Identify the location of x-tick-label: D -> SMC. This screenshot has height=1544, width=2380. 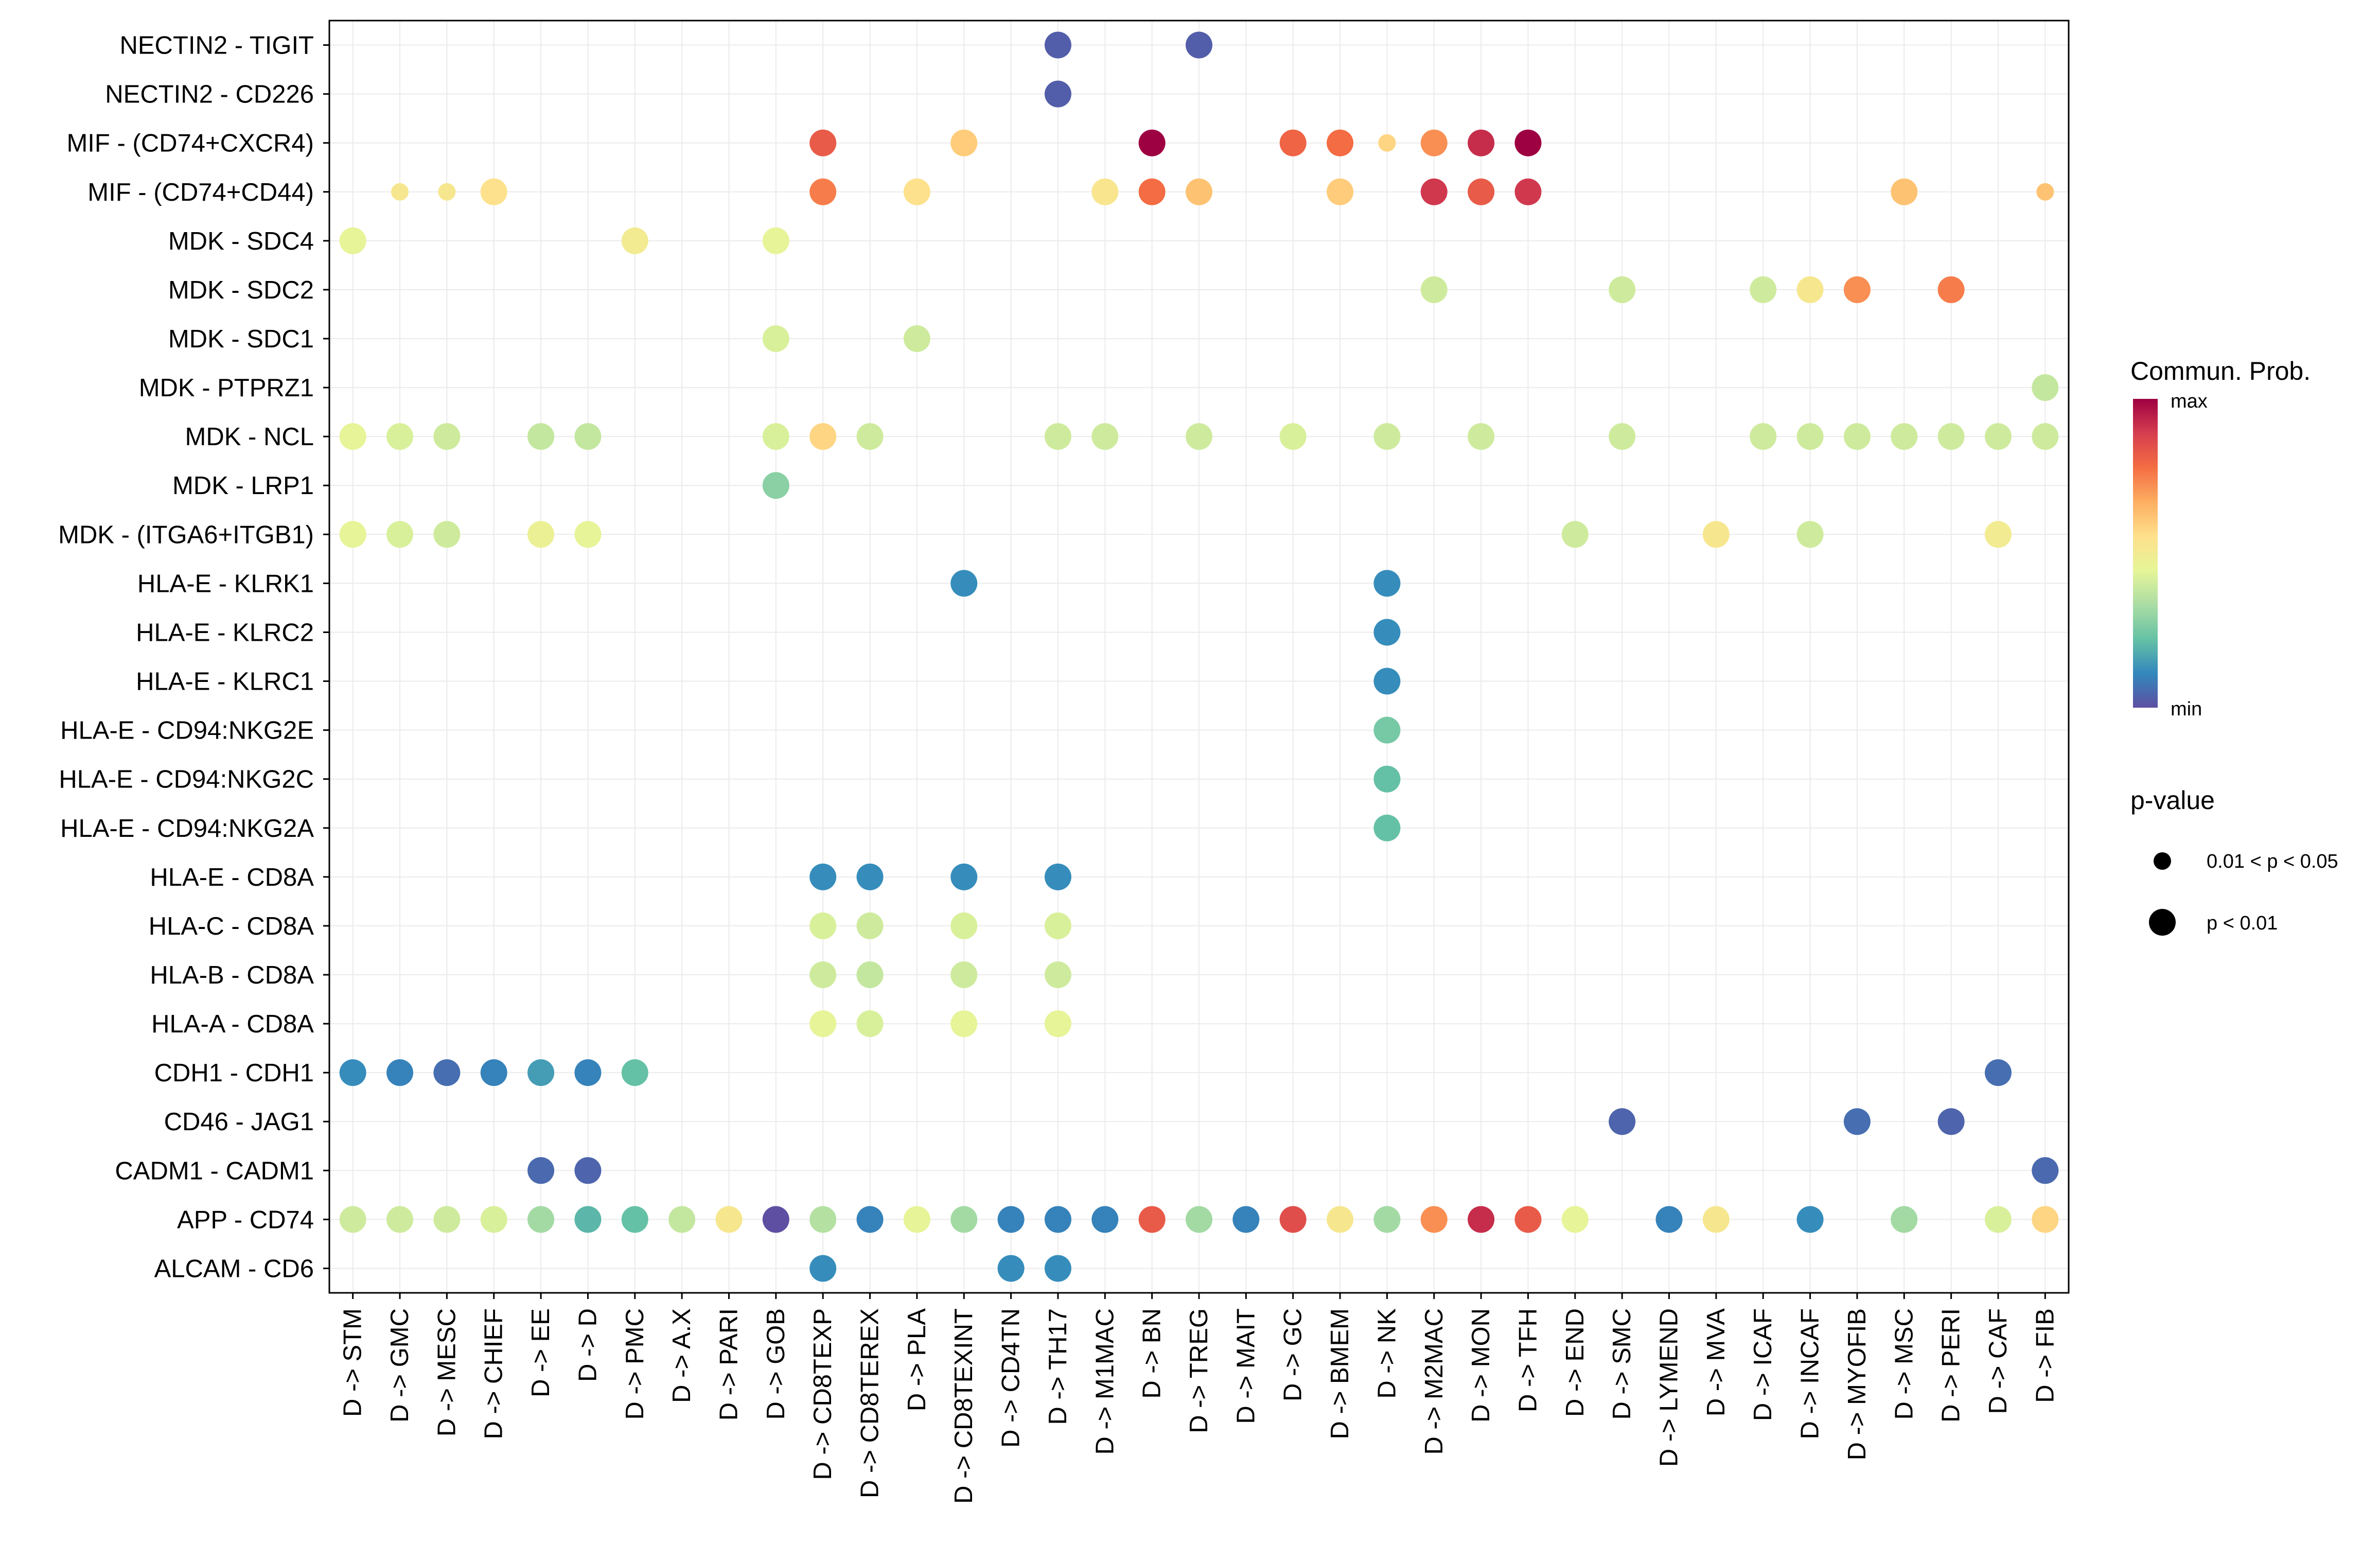
(1622, 1363).